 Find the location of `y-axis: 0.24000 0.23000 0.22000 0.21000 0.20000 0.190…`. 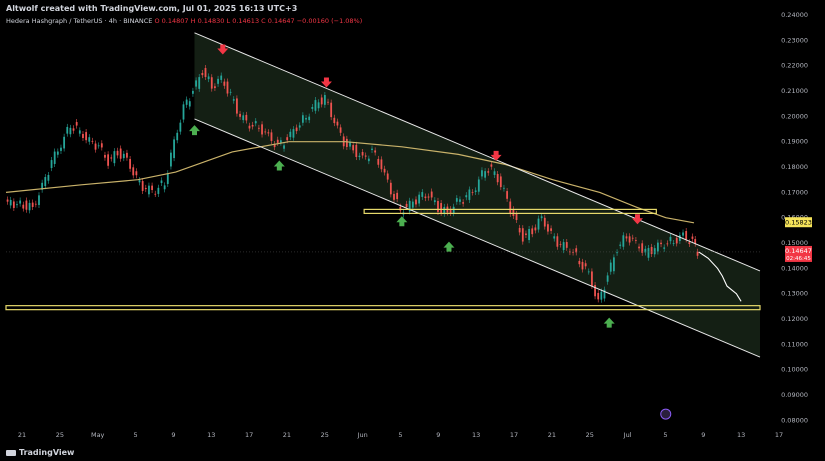

y-axis: 0.24000 0.23000 0.22000 0.21000 0.20000 0.190… is located at coordinates (794, 217).